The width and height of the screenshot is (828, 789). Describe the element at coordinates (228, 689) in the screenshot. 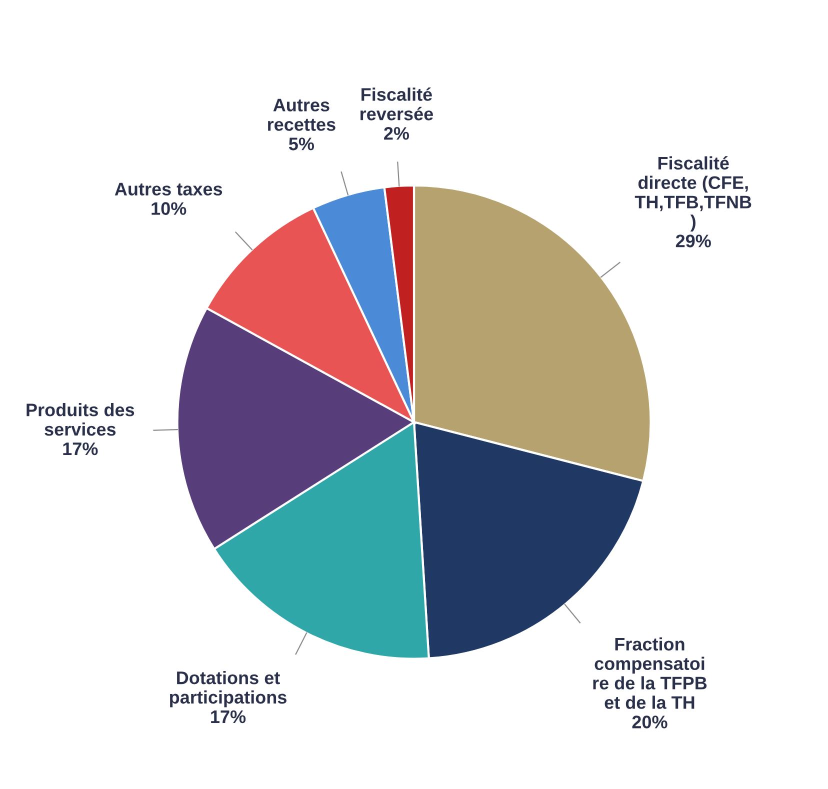

I see `slice-label: Dotations et participations` at that location.